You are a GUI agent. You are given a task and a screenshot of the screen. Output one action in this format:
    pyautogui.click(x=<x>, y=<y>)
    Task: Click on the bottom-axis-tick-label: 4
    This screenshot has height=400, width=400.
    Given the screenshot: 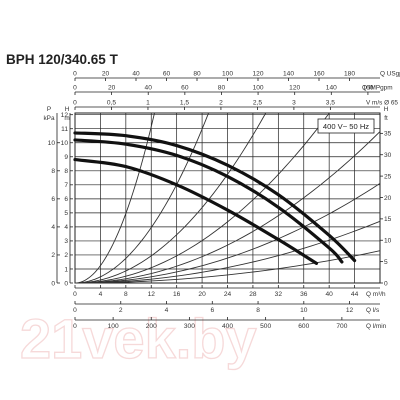 What is the action you would take?
    pyautogui.click(x=167, y=310)
    